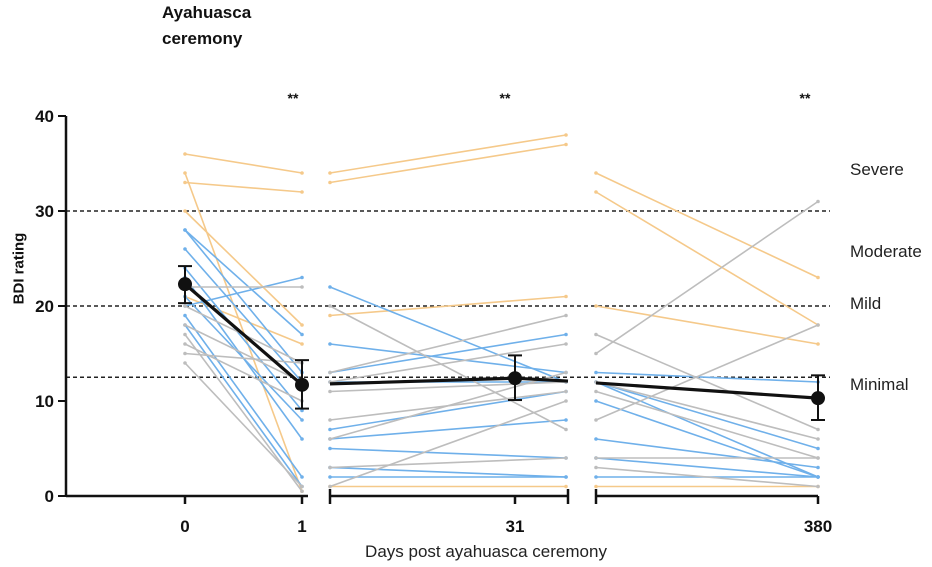 The width and height of the screenshot is (932, 567). Describe the element at coordinates (293, 98) in the screenshot. I see `significance-marker-0: **` at that location.